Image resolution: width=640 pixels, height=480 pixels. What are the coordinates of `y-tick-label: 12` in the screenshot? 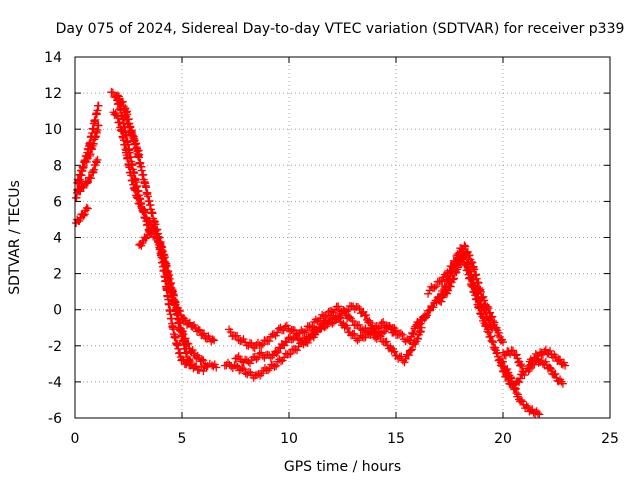 It's located at (53, 94).